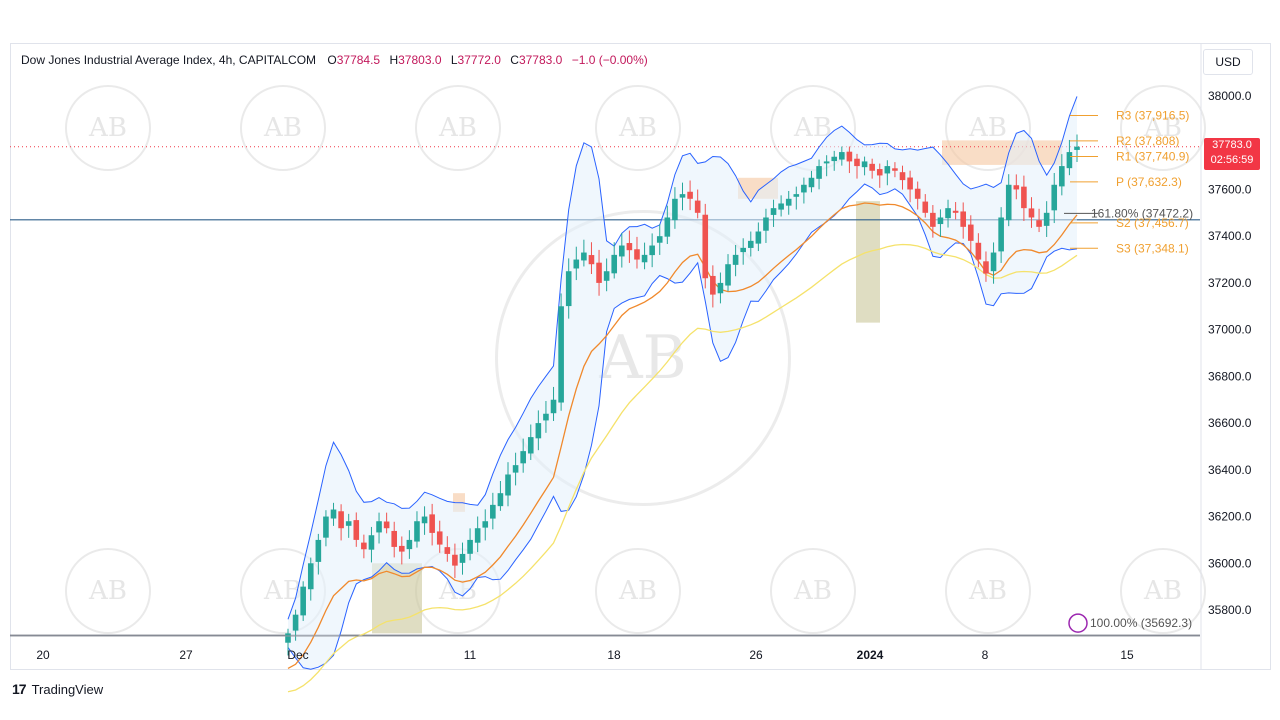 This screenshot has height=720, width=1280. Describe the element at coordinates (1142, 213) in the screenshot. I see `fib-label: 161.80% (37472.2)` at that location.